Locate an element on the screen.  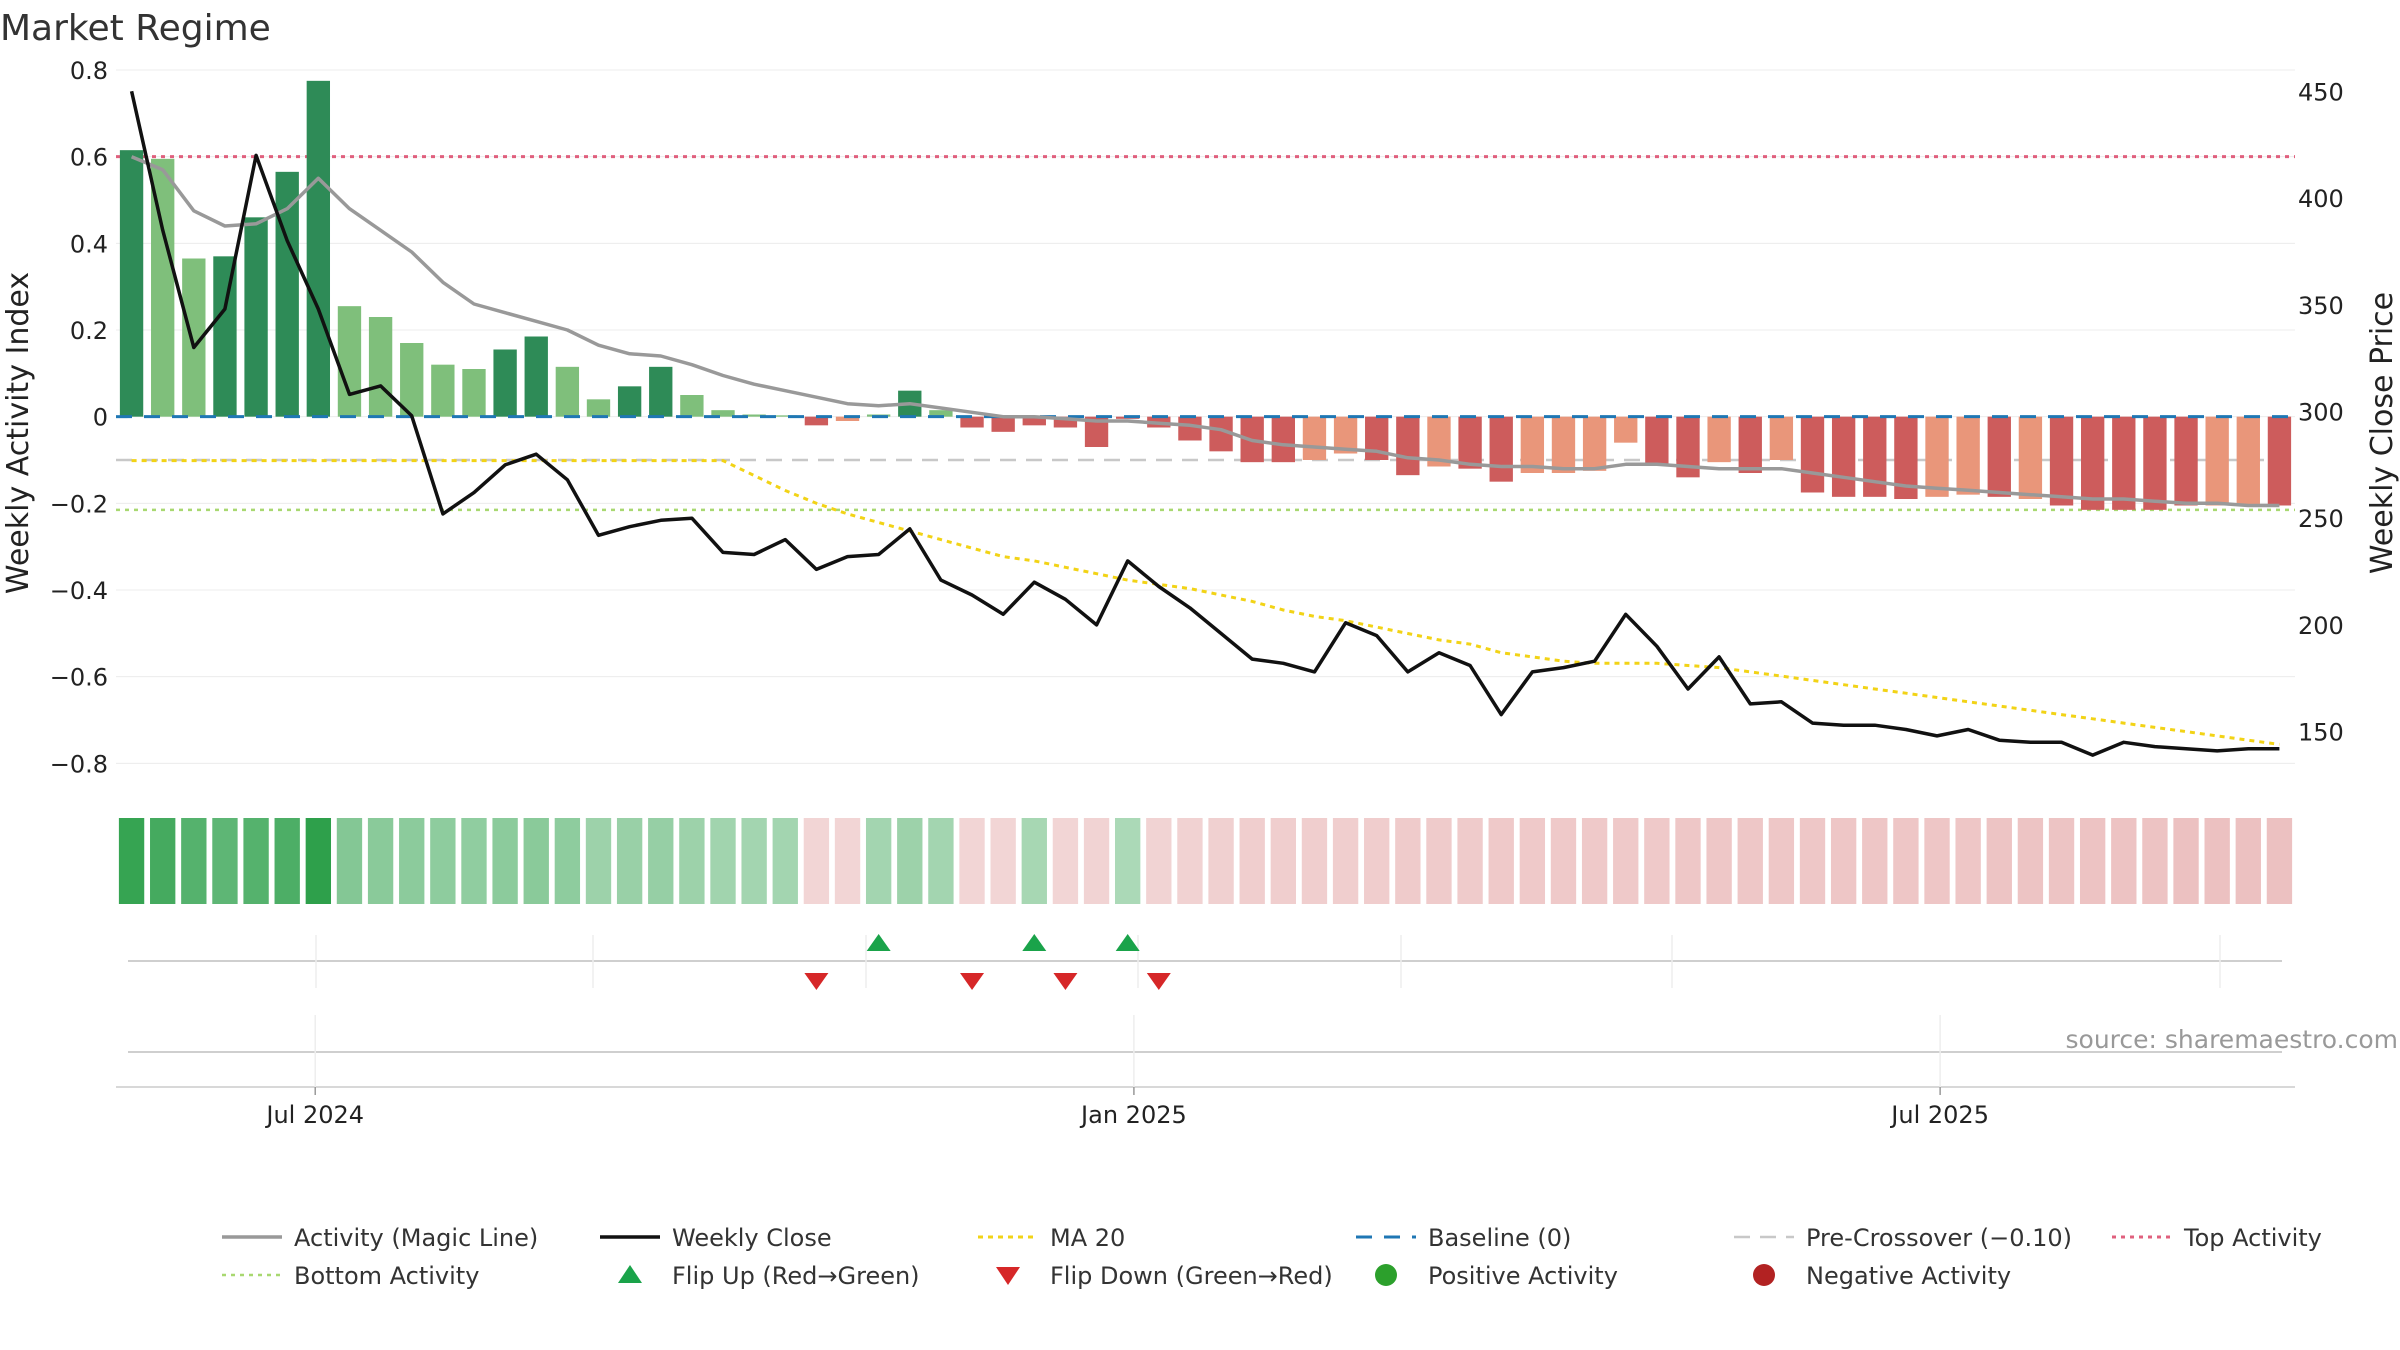
legend-label: Pre-Crossover (−0.10) is located at coordinates (1939, 1238).